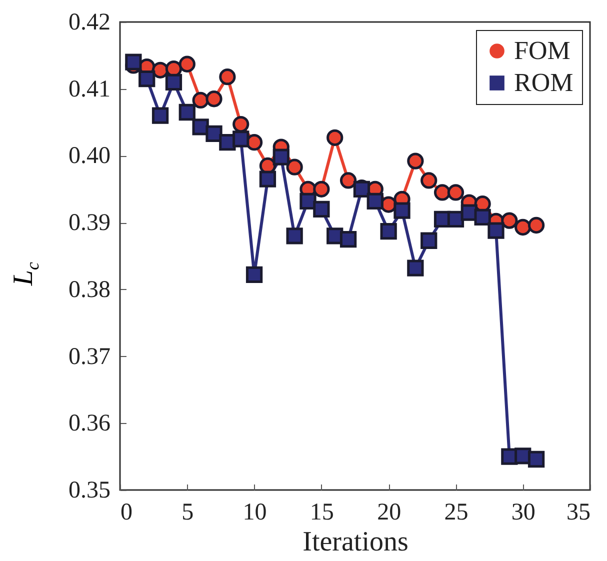 This screenshot has height=561, width=607. I want to click on x-tick-label: 10, so click(254, 513).